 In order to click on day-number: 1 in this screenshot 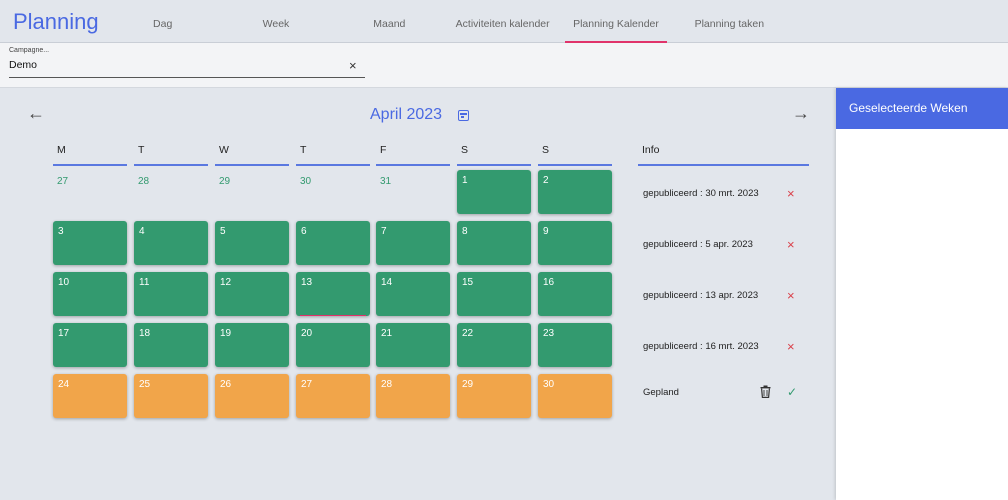, I will do `click(465, 180)`.